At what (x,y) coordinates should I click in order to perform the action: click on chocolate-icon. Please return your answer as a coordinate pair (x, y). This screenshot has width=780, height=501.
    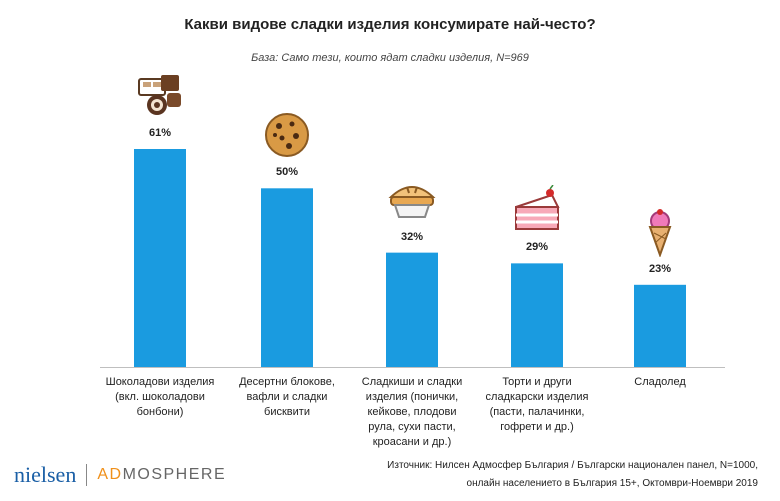
    Looking at the image, I should click on (160, 96).